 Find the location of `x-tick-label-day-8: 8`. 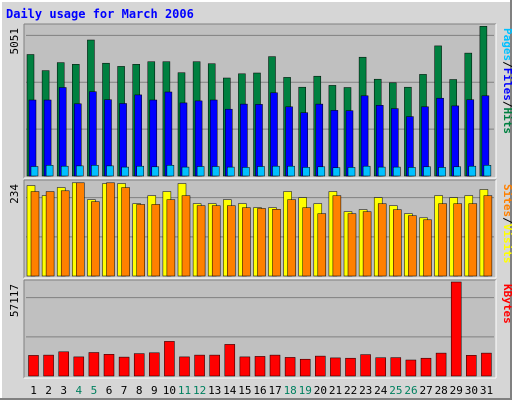

x-tick-label-day-8: 8 is located at coordinates (139, 390).